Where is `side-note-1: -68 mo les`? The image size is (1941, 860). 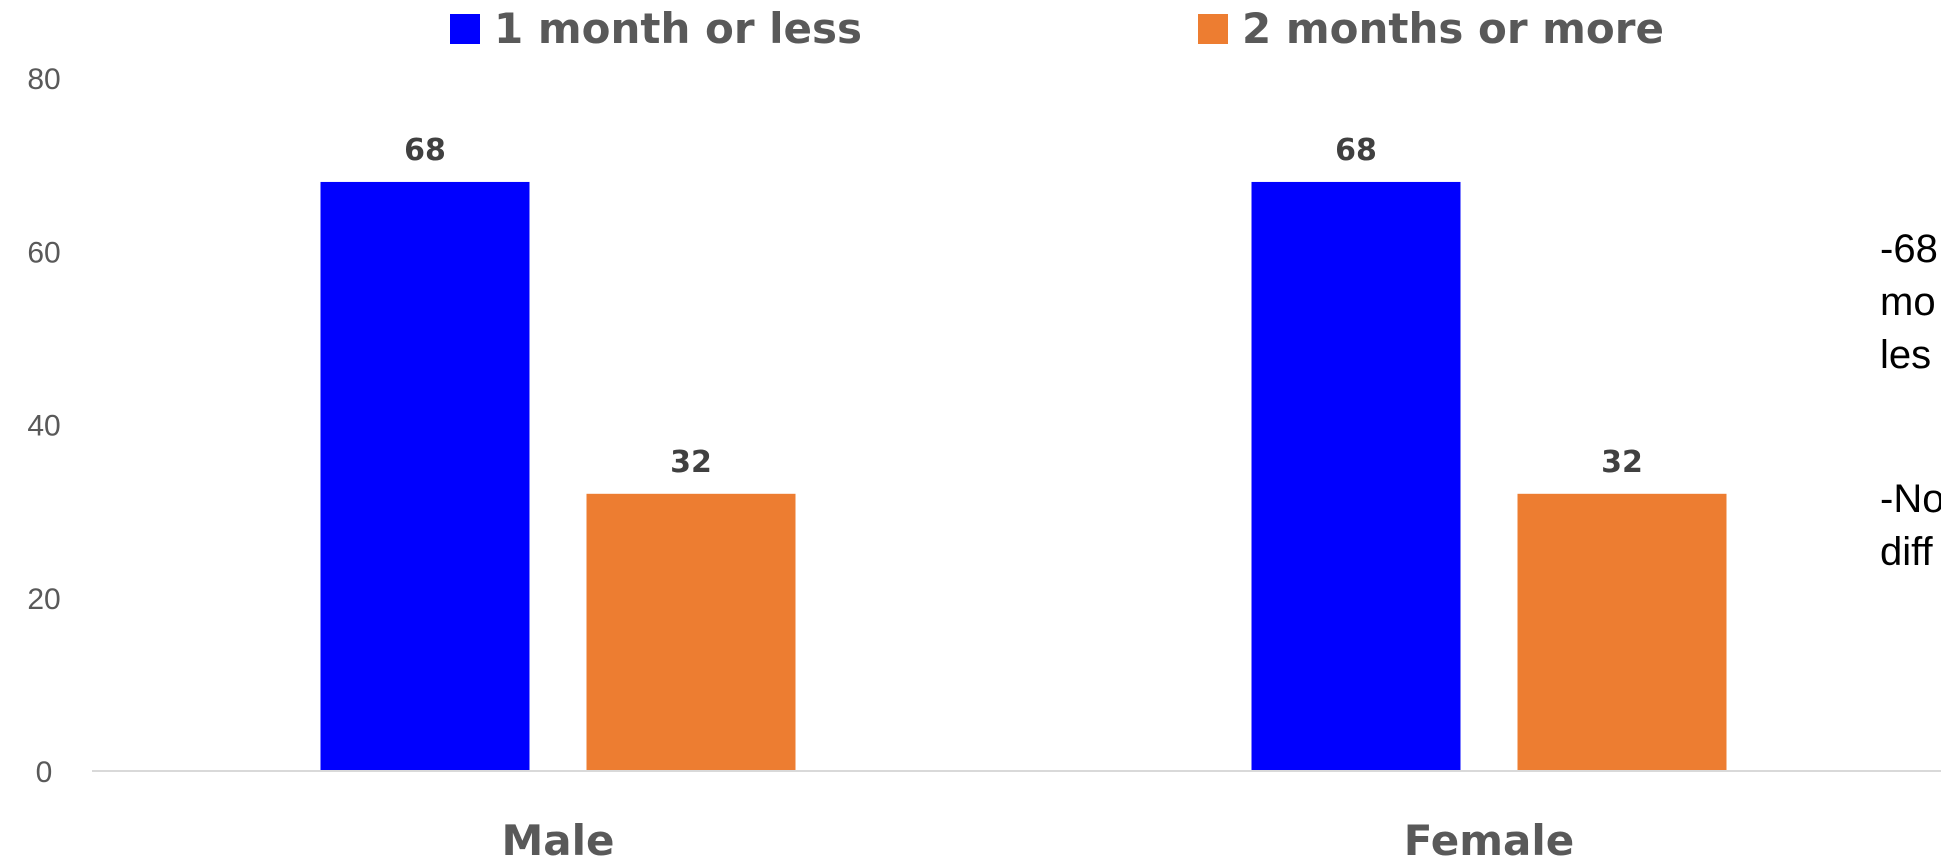 side-note-1: -68 mo les is located at coordinates (1909, 302).